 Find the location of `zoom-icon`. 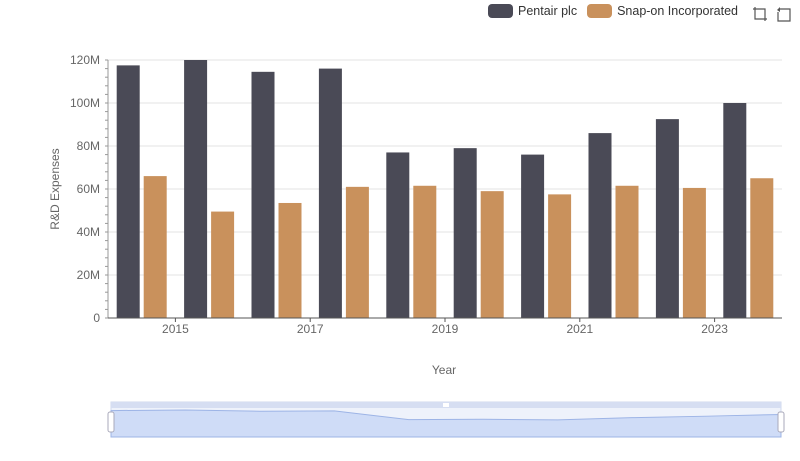

zoom-icon is located at coordinates (760, 14).